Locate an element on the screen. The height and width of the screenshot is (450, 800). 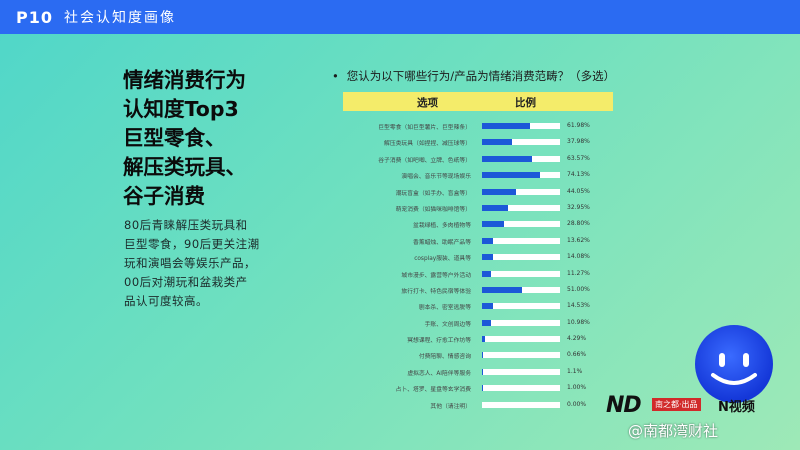
row-label: cosplay服装、道具等 is located at coordinates (442, 259).